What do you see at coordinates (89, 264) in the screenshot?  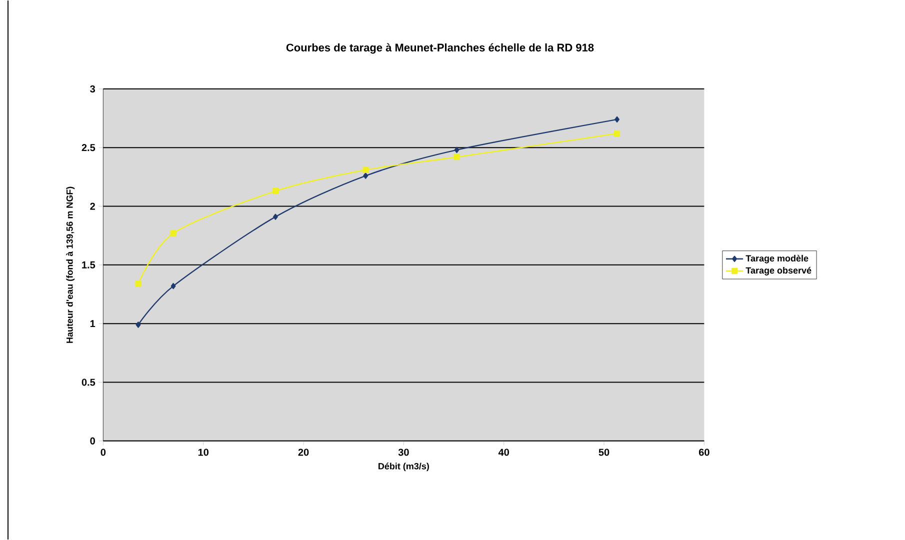 I see `y-tick-label: 1.5` at bounding box center [89, 264].